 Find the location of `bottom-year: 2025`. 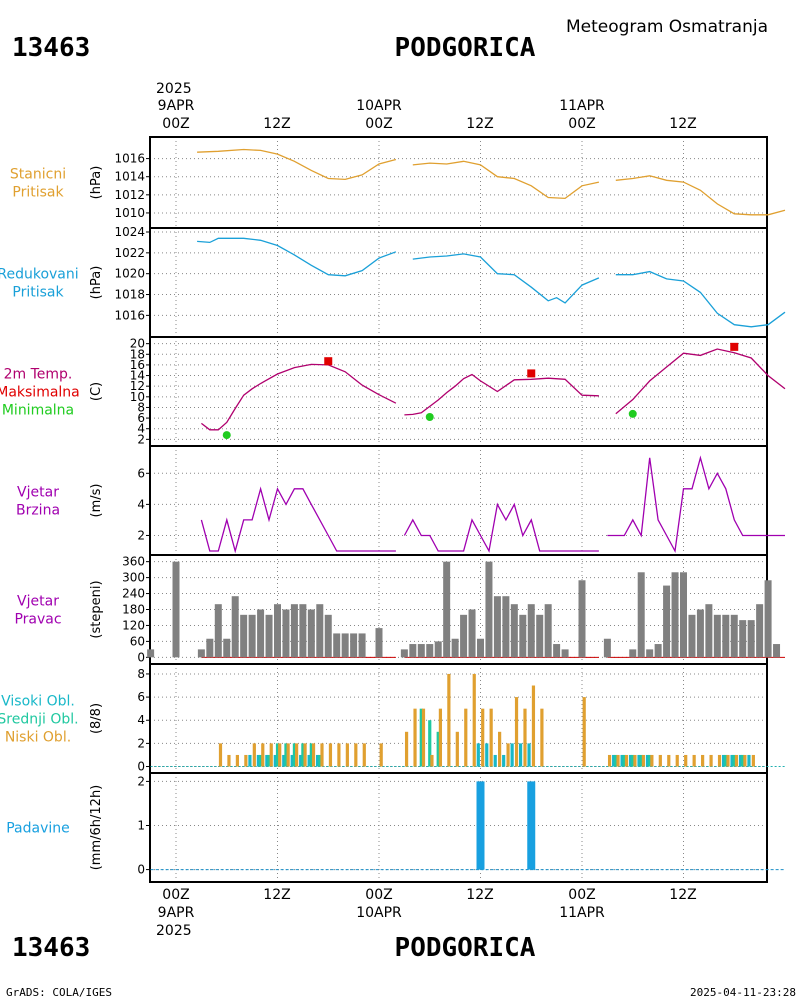

bottom-year: 2025 is located at coordinates (174, 931).